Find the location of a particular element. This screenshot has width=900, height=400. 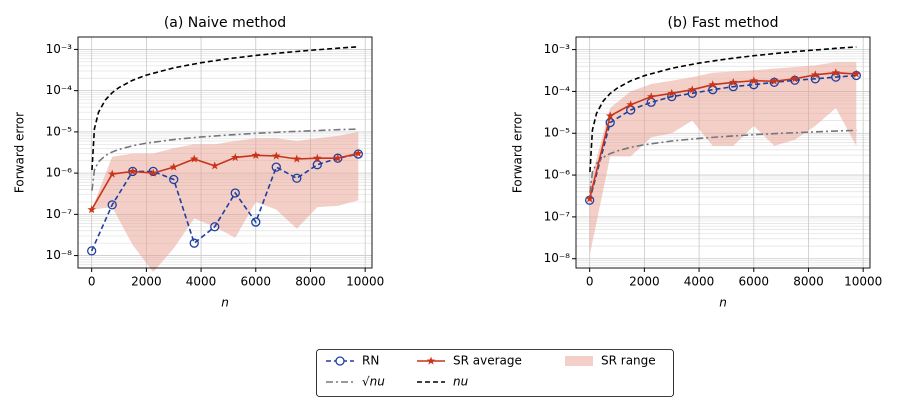

legend-label: RN is located at coordinates (370, 361).